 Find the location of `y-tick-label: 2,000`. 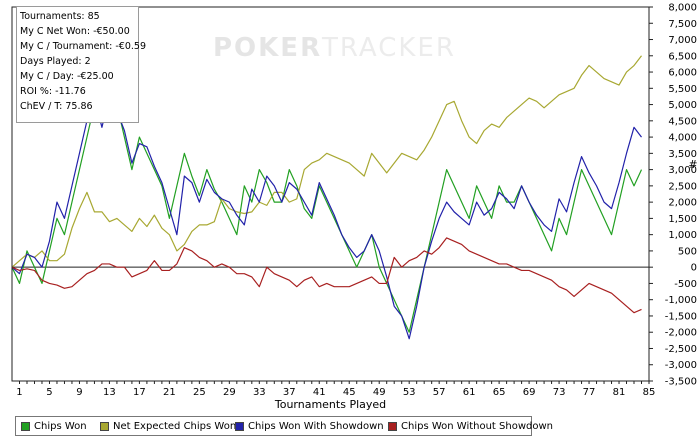

y-tick-label: 2,000 is located at coordinates (682, 203).